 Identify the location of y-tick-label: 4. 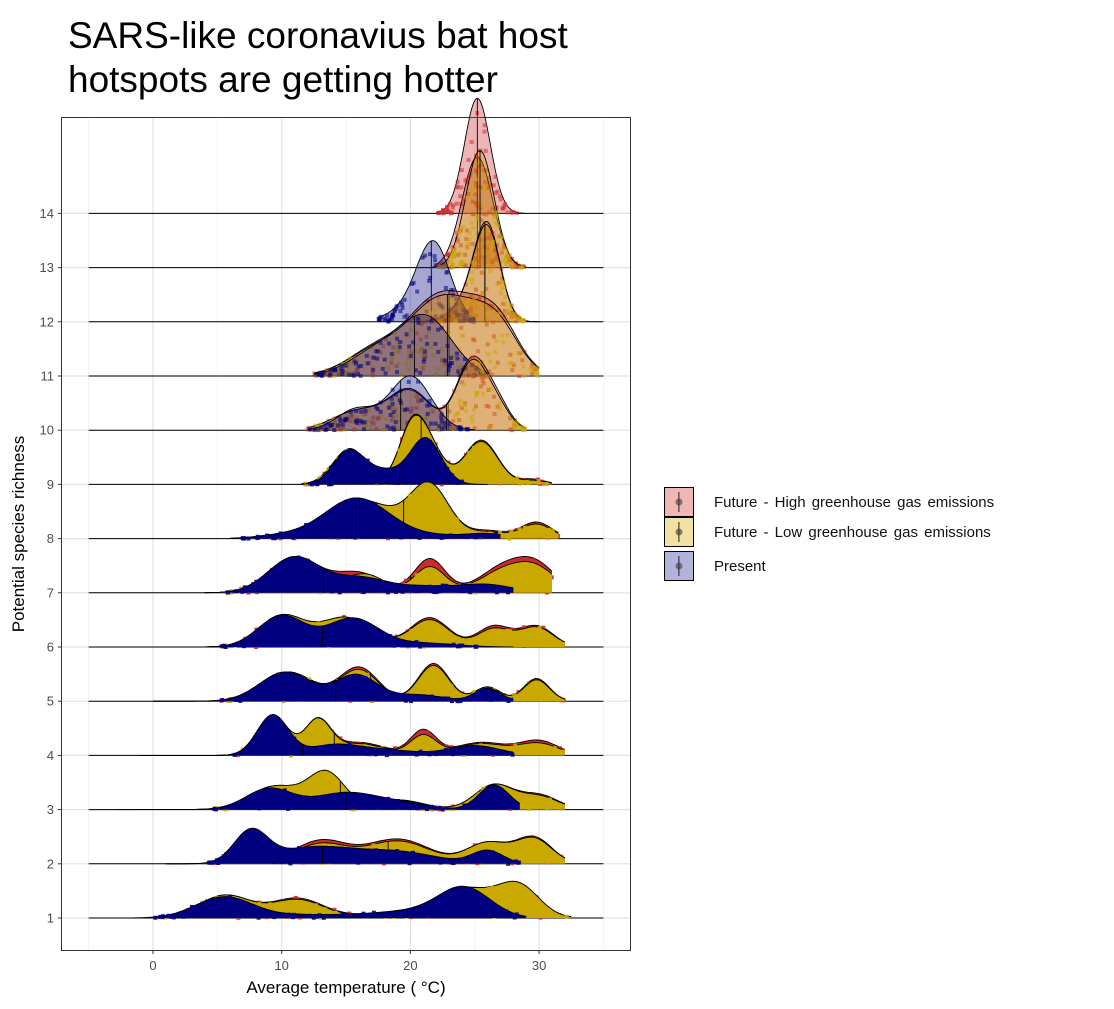
(50, 755).